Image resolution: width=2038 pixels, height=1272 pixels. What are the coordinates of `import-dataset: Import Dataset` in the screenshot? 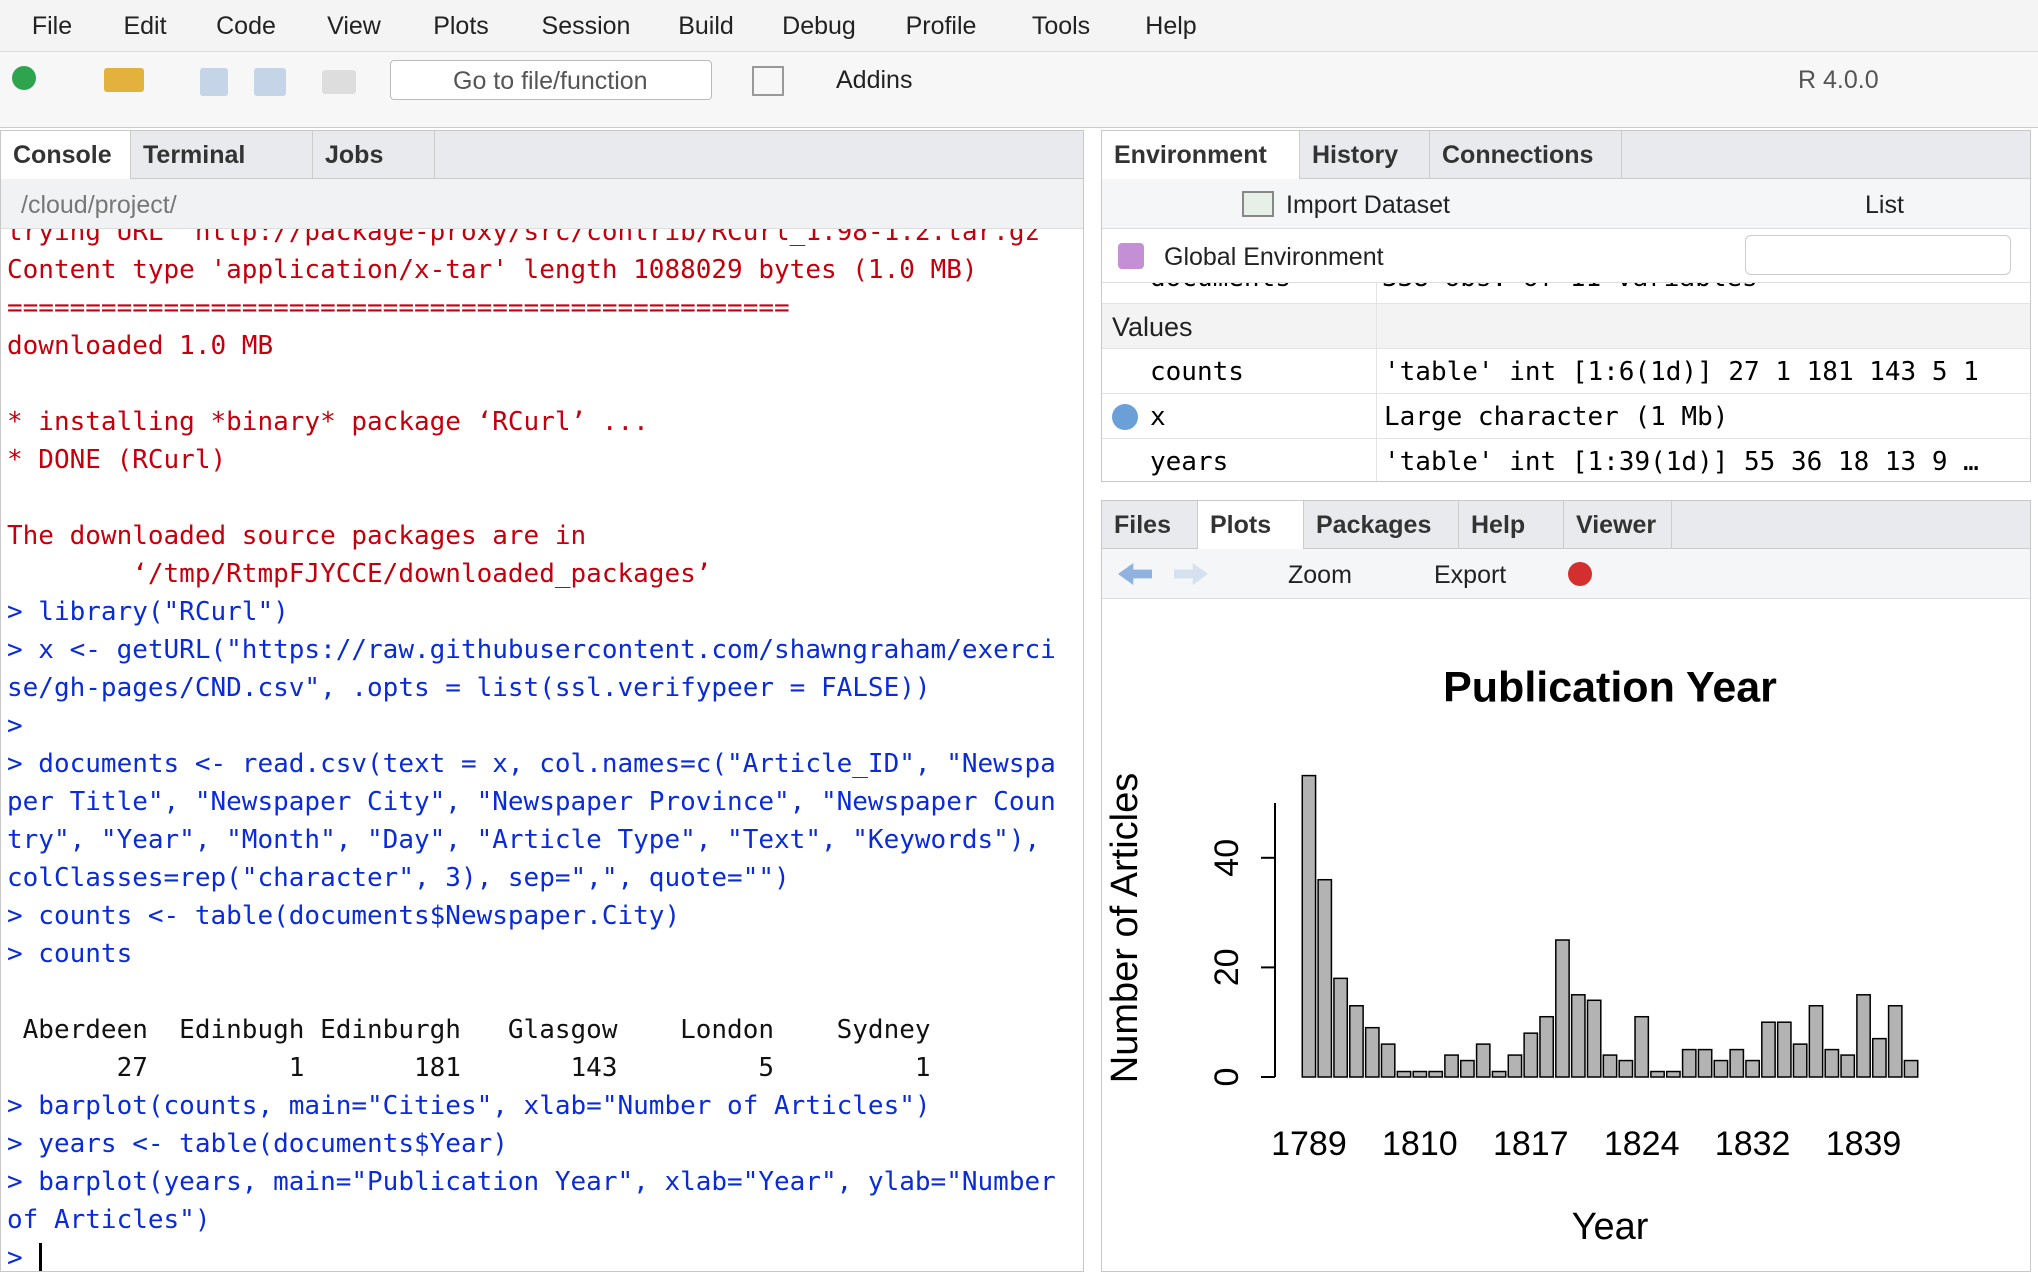 It's located at (1368, 205).